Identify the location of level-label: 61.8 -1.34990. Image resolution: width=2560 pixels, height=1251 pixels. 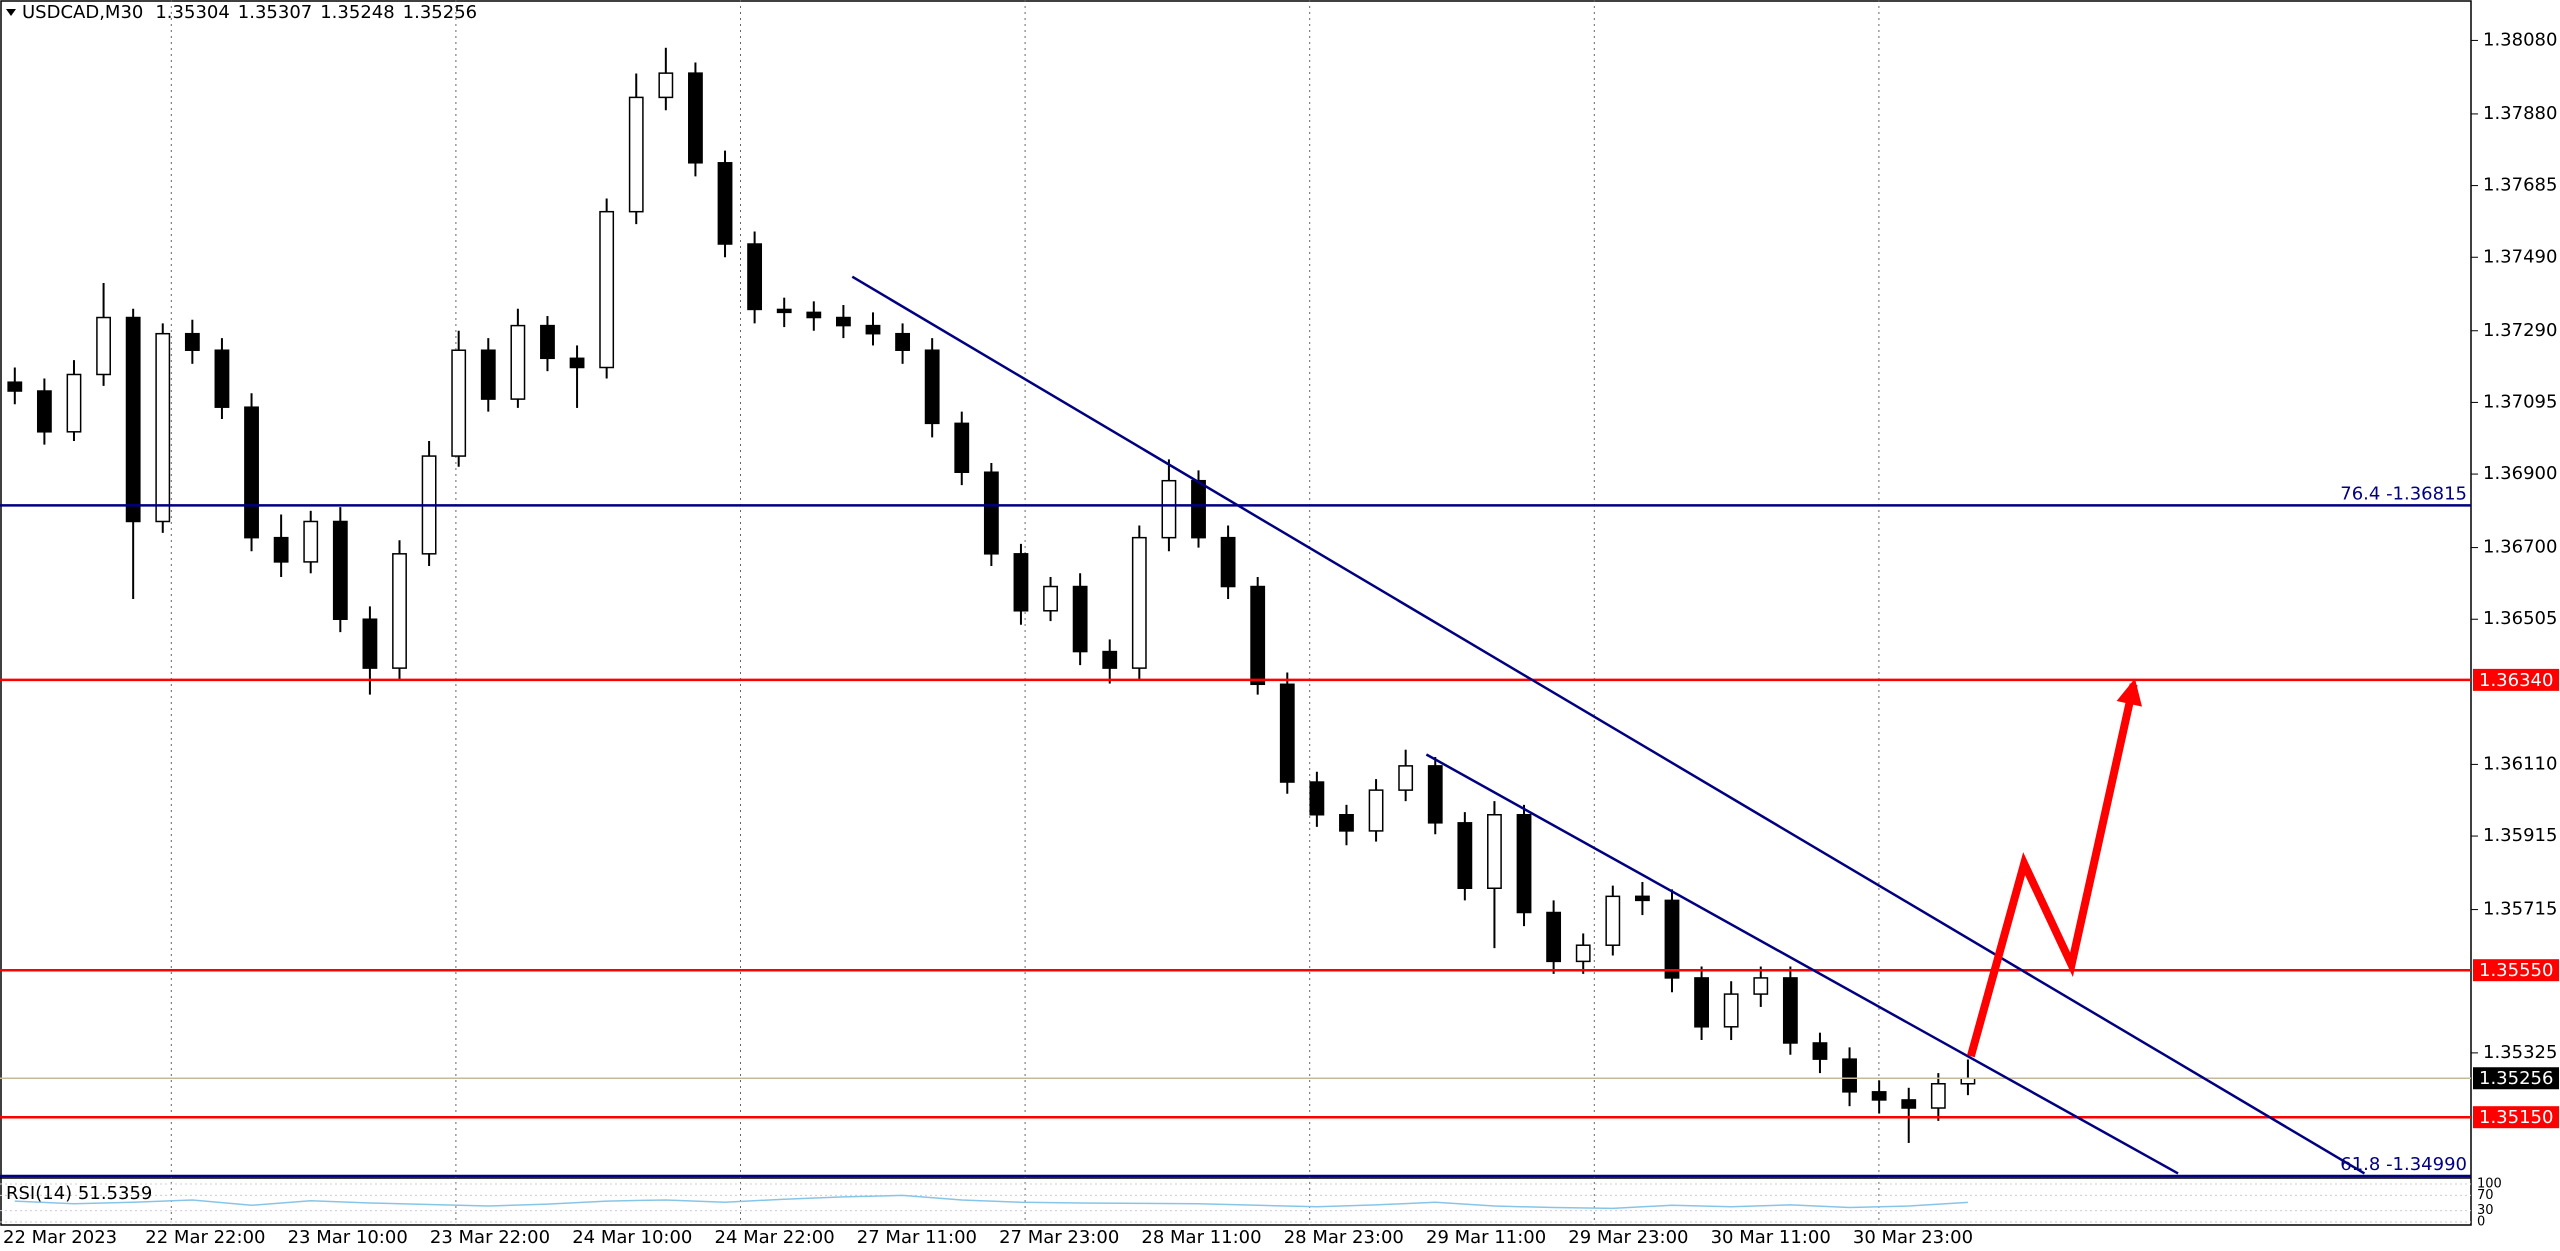
(2403, 1164).